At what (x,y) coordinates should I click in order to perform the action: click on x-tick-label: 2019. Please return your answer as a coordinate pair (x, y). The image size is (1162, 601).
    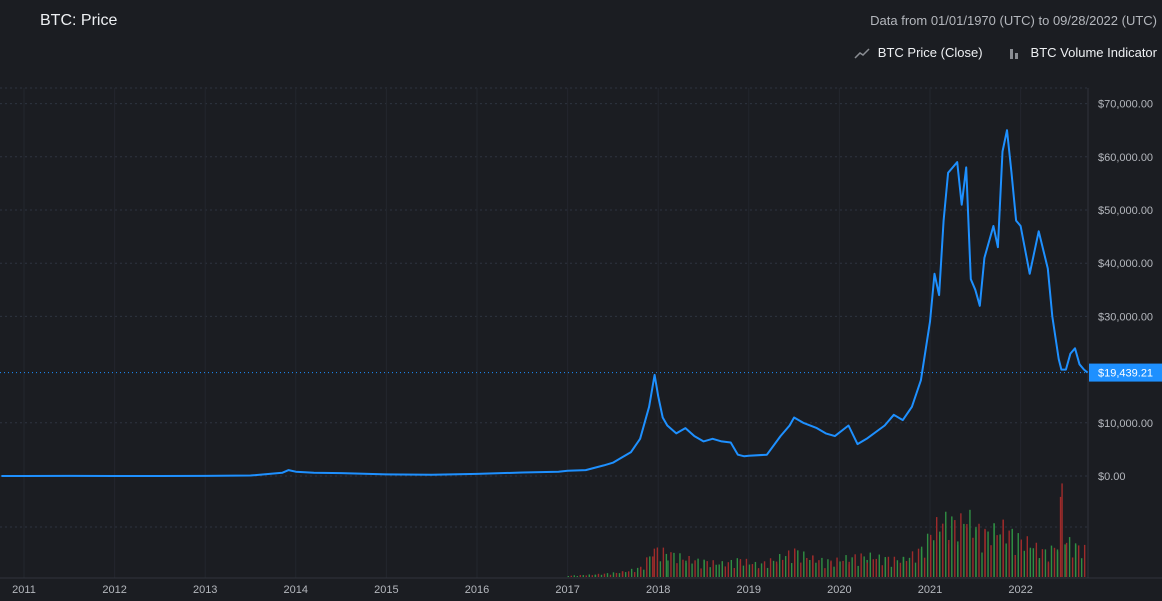
    Looking at the image, I should click on (749, 590).